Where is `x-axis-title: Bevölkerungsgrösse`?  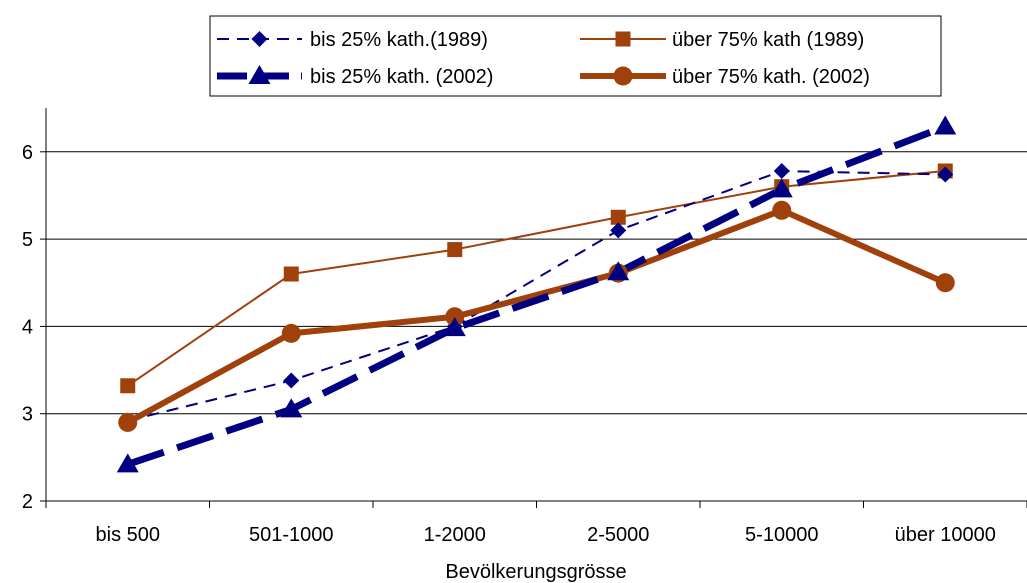 x-axis-title: Bevölkerungsgrösse is located at coordinates (535, 572).